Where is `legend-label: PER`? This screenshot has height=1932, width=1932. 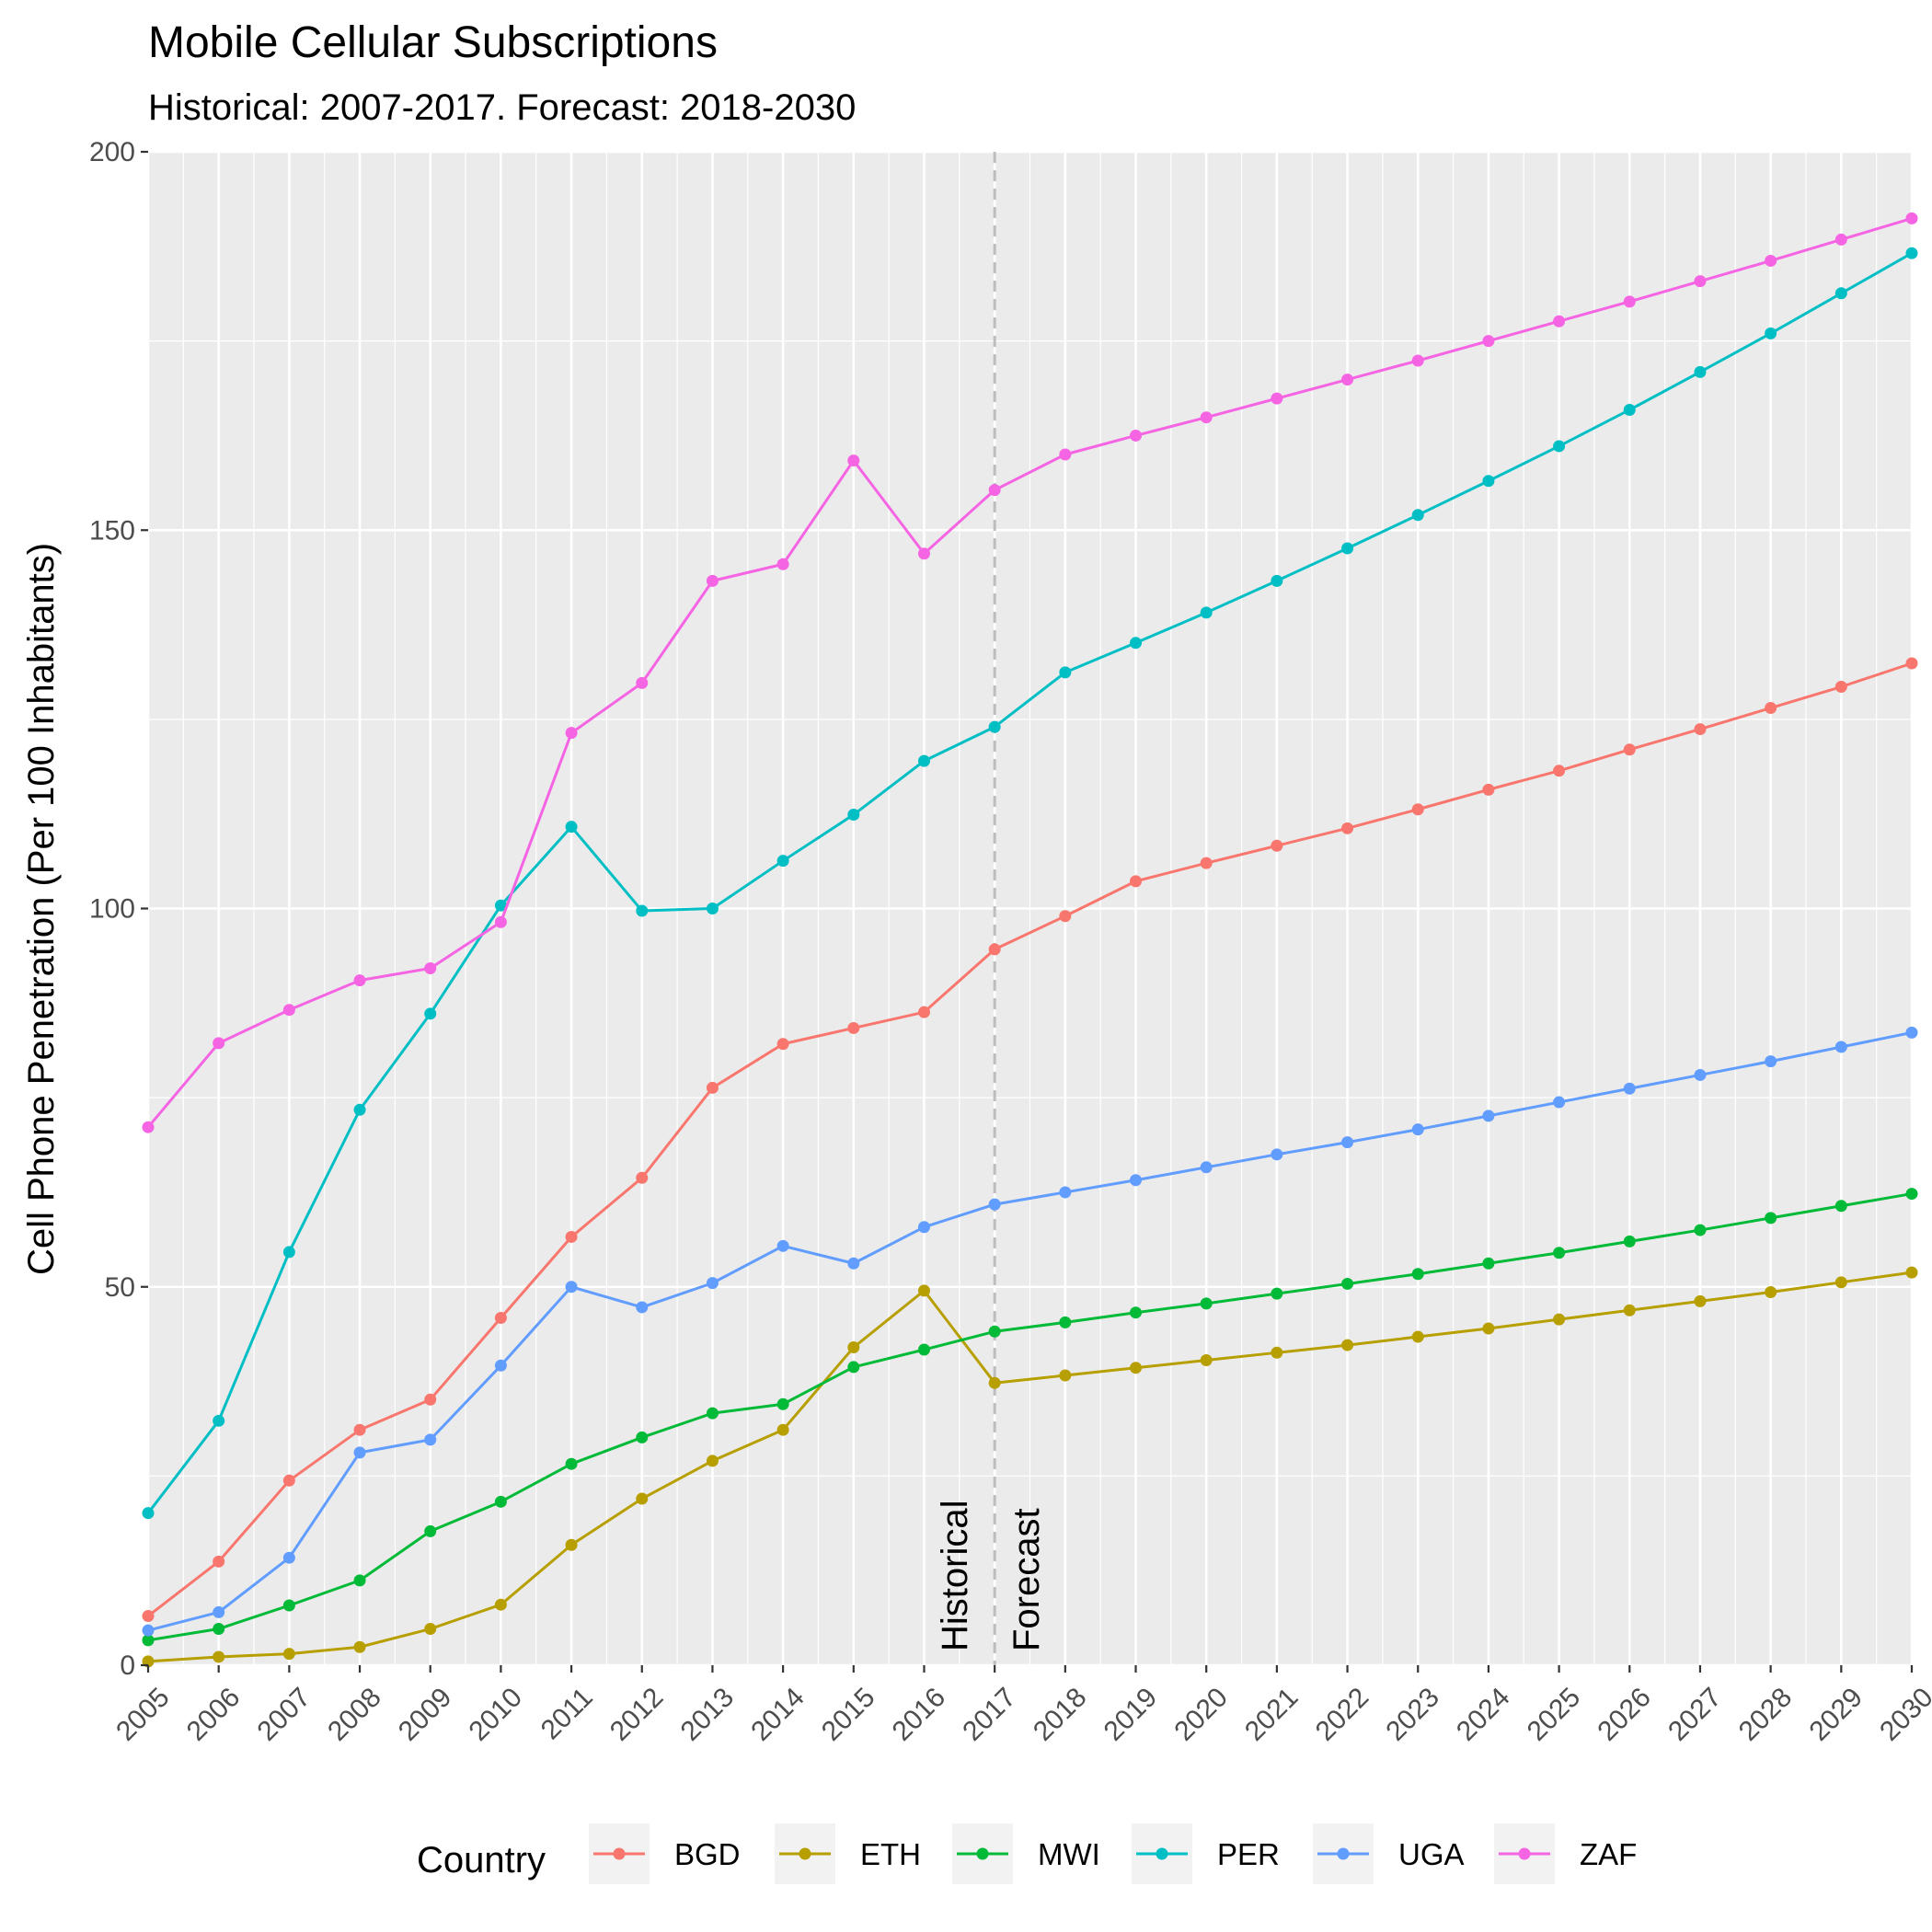
legend-label: PER is located at coordinates (1248, 1854).